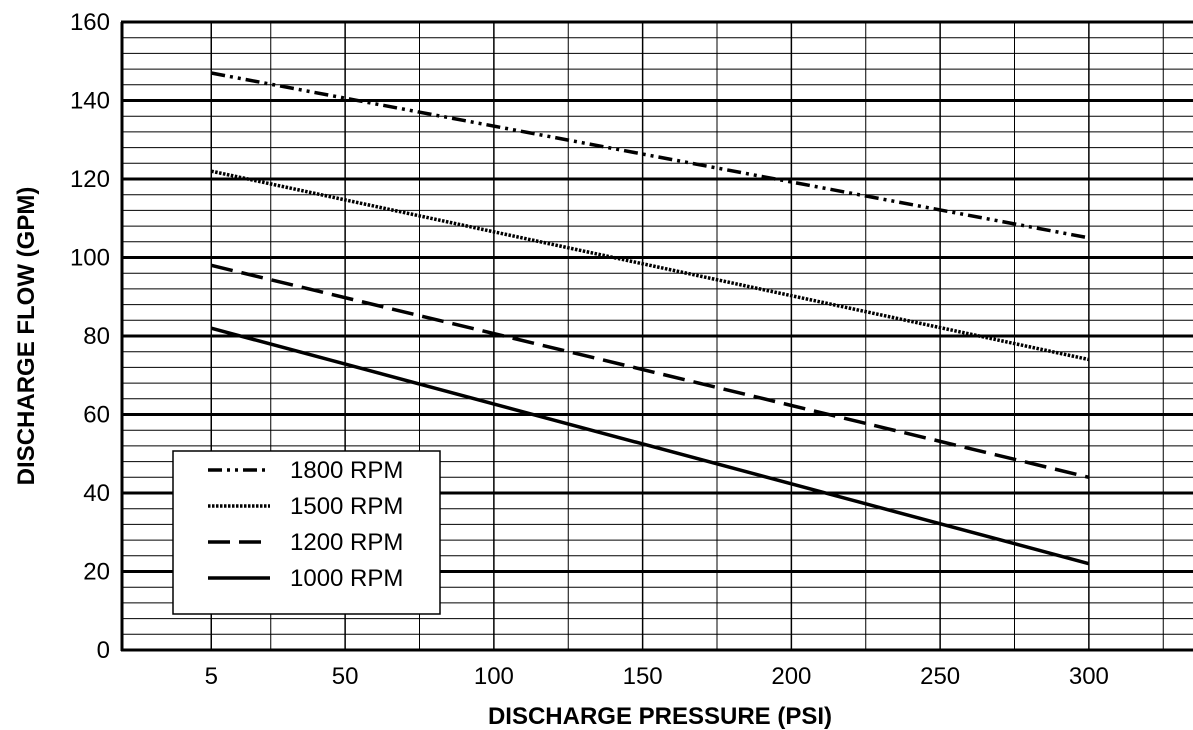 The width and height of the screenshot is (1193, 730). I want to click on y-tick-label: 60, so click(96, 415).